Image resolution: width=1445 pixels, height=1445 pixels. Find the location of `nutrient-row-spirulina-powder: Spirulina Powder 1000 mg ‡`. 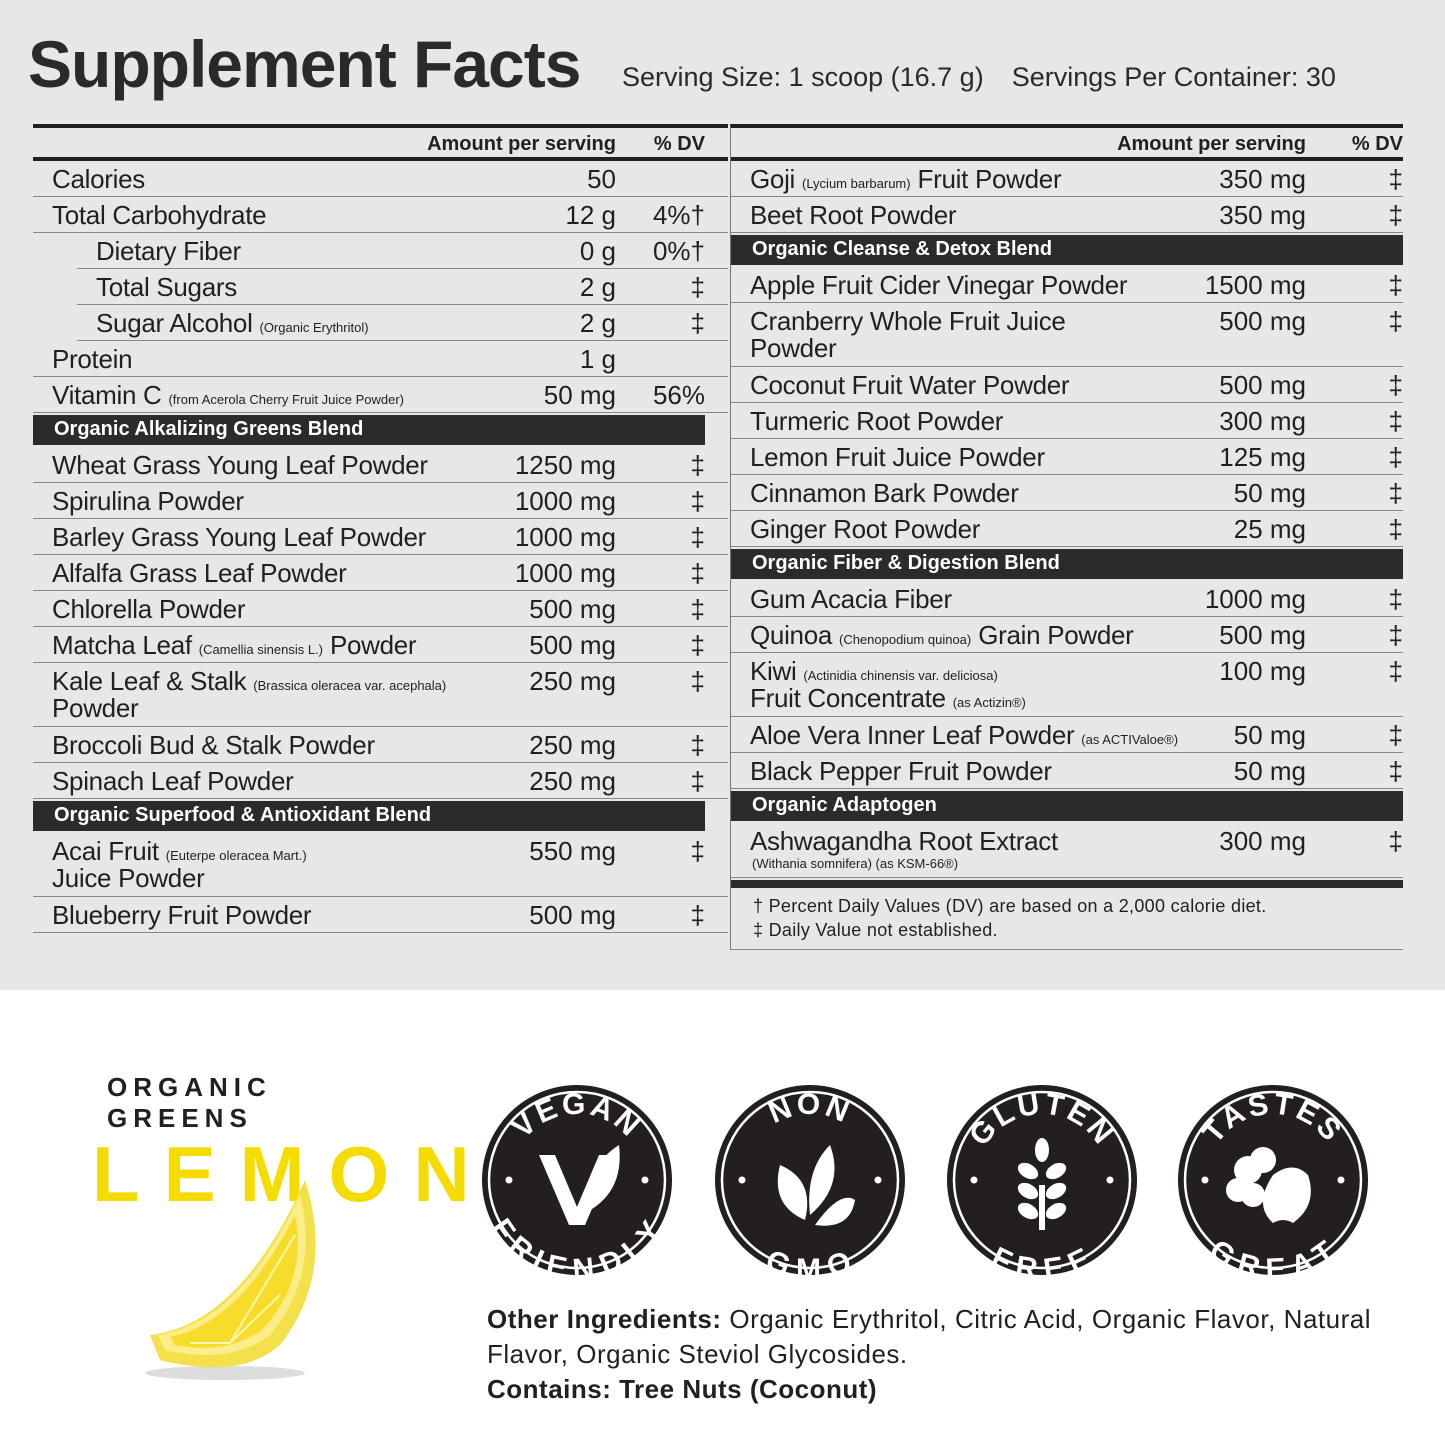

nutrient-row-spirulina-powder: Spirulina Powder 1000 mg ‡ is located at coordinates (380, 501).